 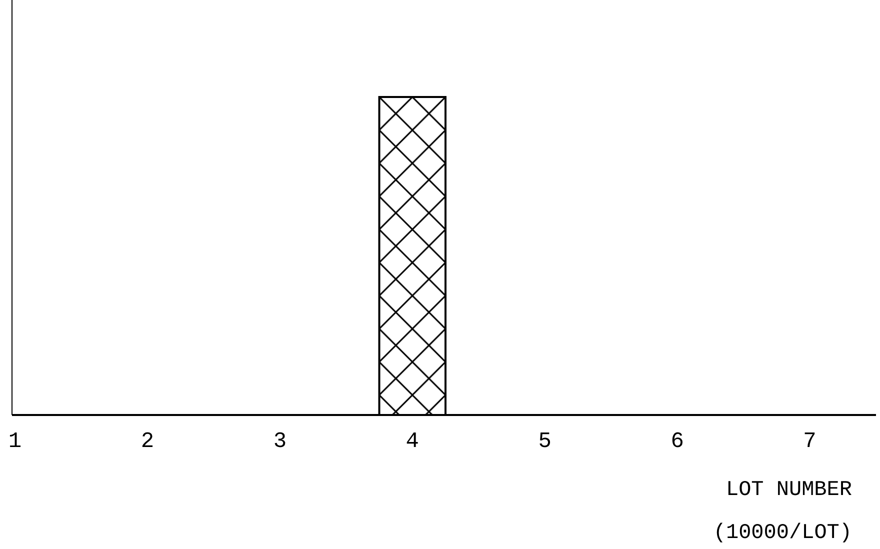 What do you see at coordinates (15, 441) in the screenshot?
I see `x-tick-label: 1` at bounding box center [15, 441].